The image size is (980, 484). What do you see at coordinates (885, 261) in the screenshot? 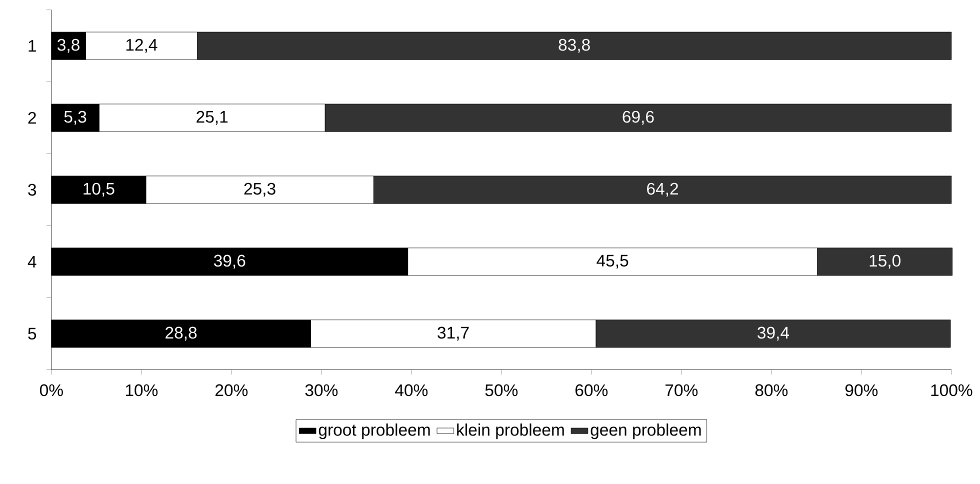
I see `data-label: 15,0` at bounding box center [885, 261].